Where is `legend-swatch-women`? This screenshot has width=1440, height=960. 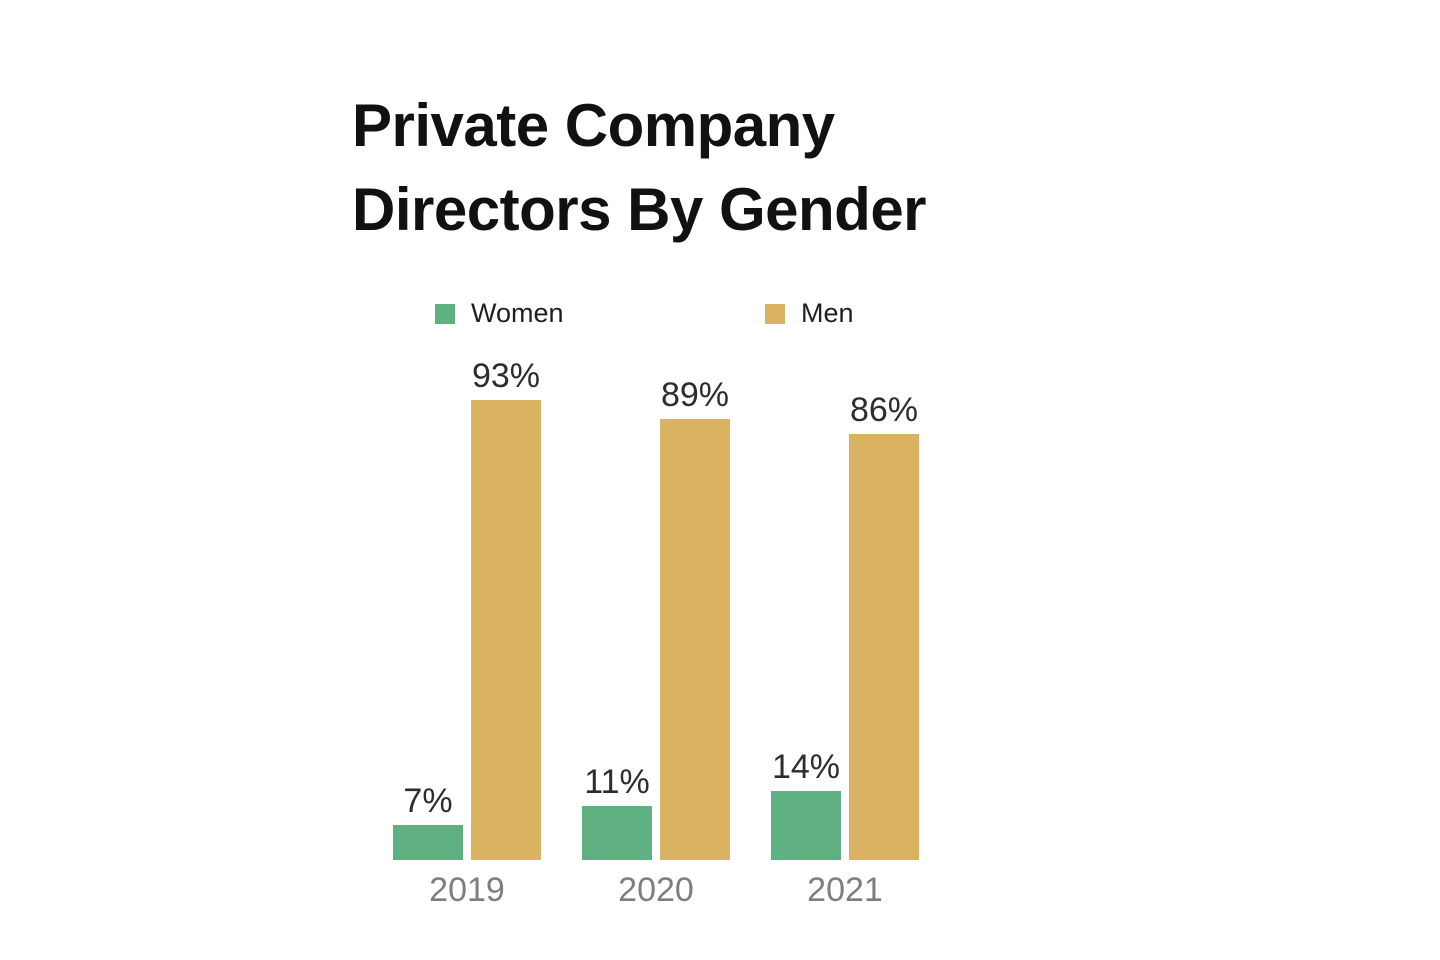
legend-swatch-women is located at coordinates (445, 313).